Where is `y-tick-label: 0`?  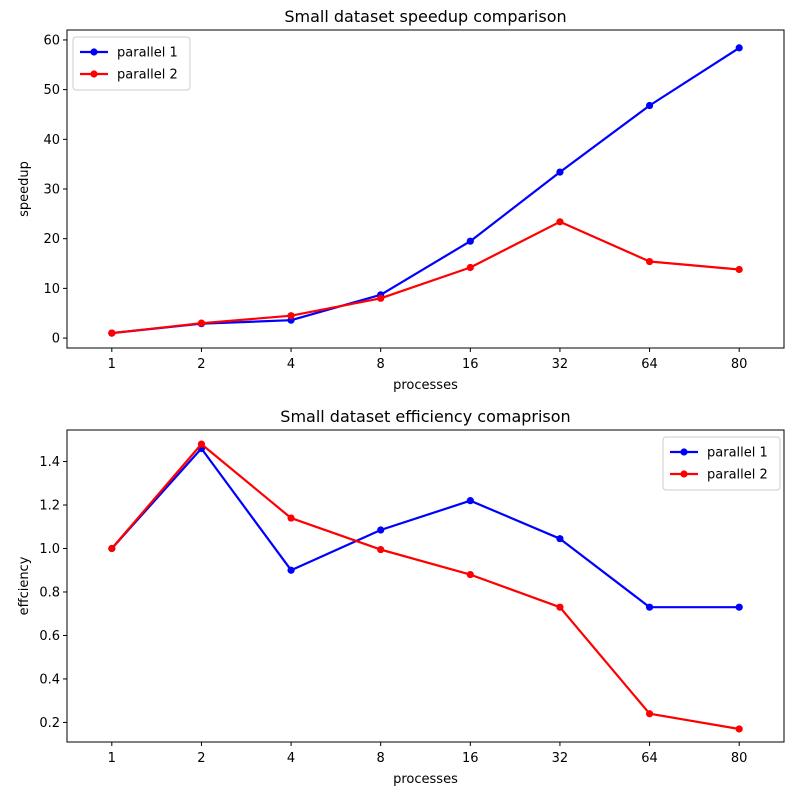 y-tick-label: 0 is located at coordinates (56, 339).